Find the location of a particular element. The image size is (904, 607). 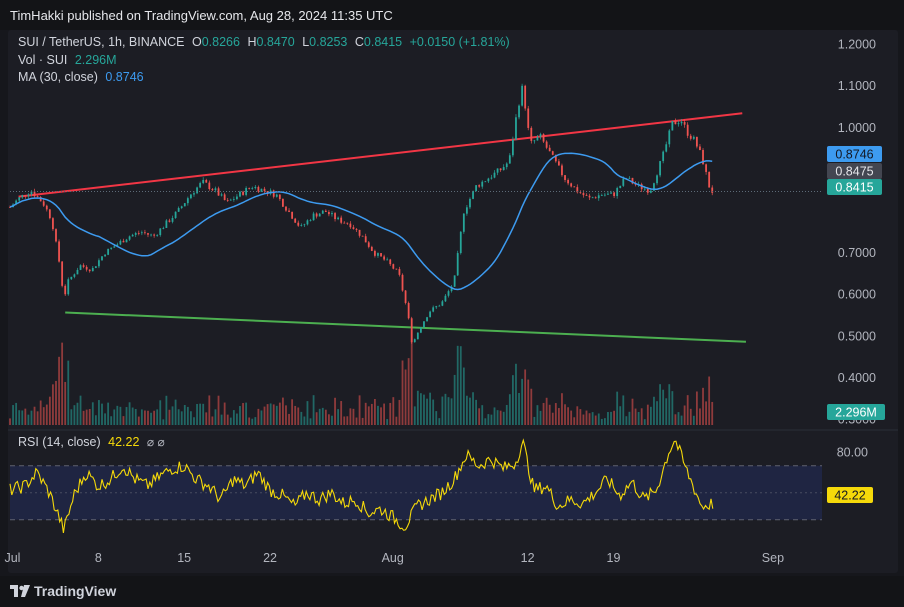

volume-legend: Vol · SUI 2.296M is located at coordinates (67, 60).